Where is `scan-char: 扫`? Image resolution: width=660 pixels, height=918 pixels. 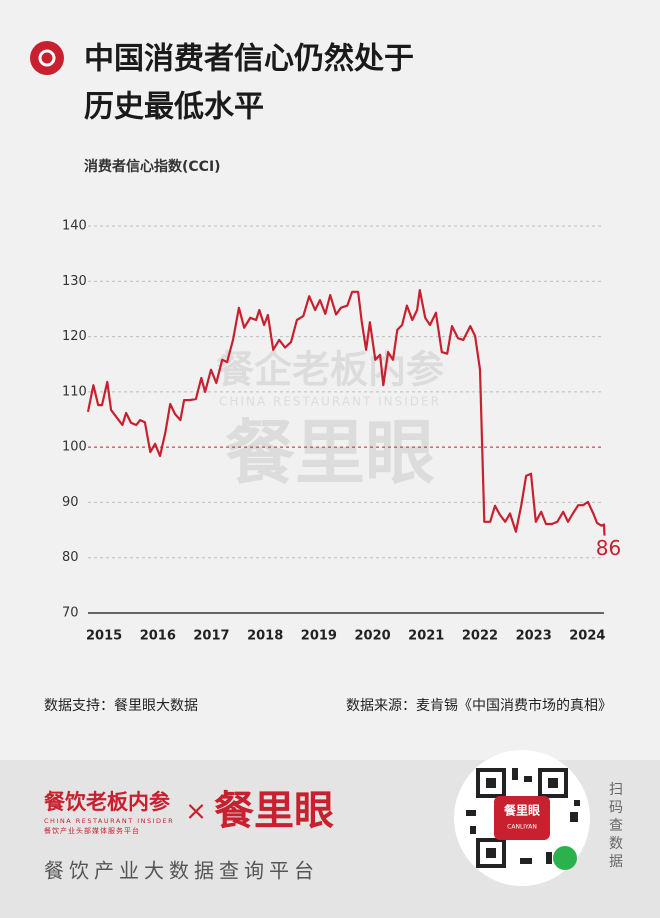 scan-char: 扫 is located at coordinates (616, 790).